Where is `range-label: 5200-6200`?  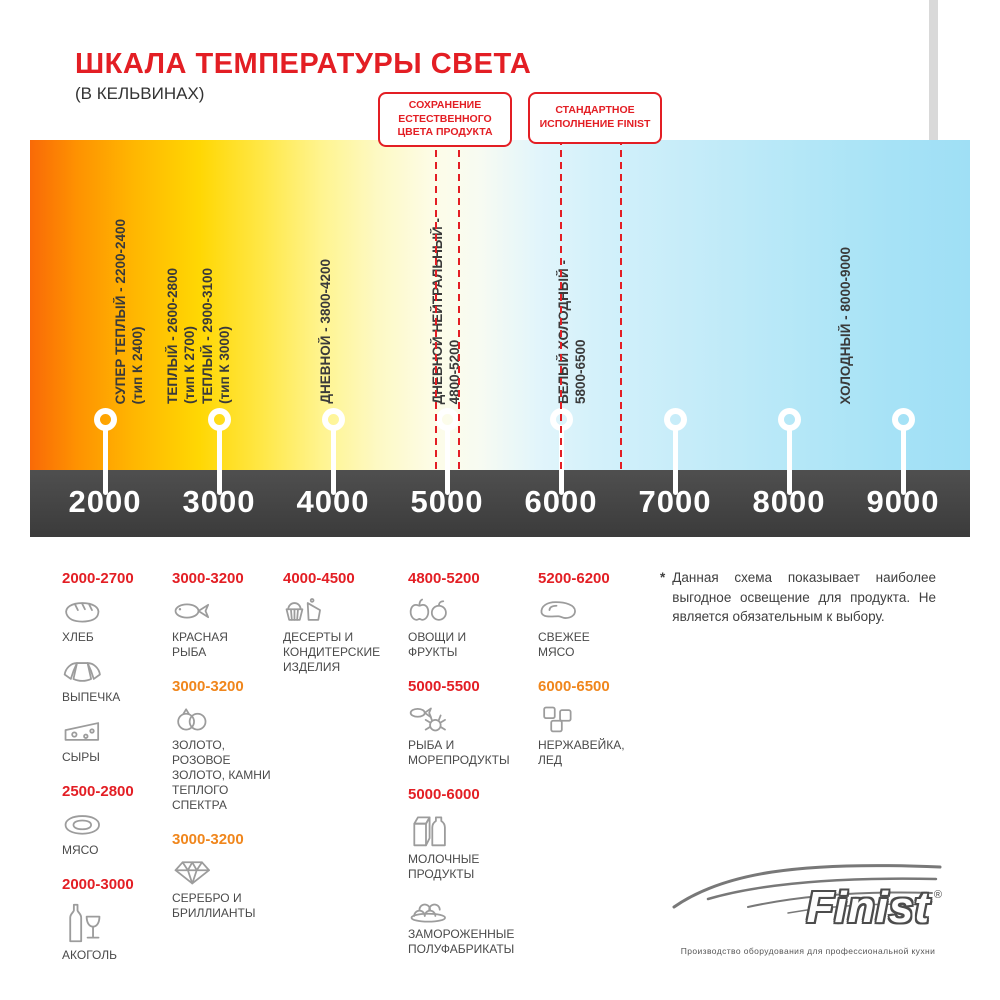
range-label: 5200-6200 is located at coordinates (574, 578).